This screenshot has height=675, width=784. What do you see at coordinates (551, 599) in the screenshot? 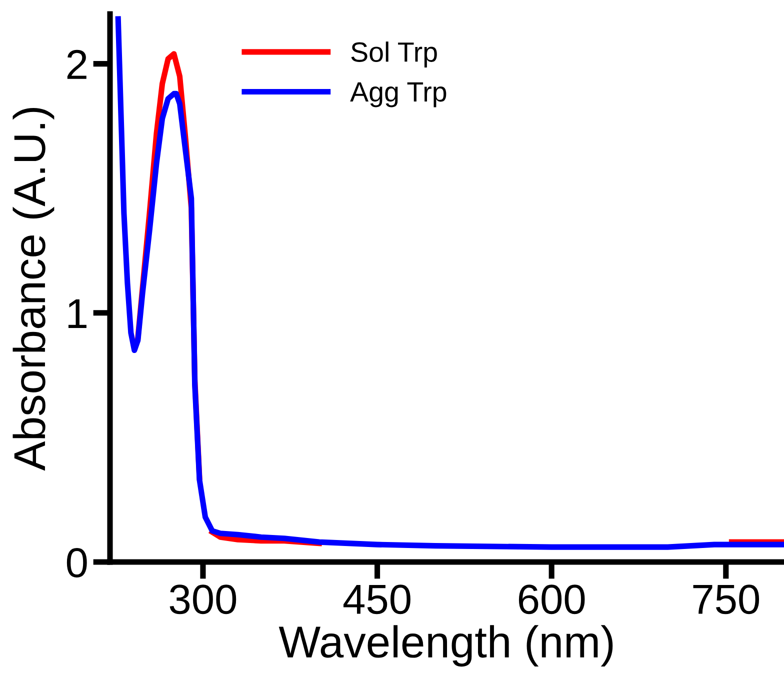
I see `x-tick-label: 600` at bounding box center [551, 599].